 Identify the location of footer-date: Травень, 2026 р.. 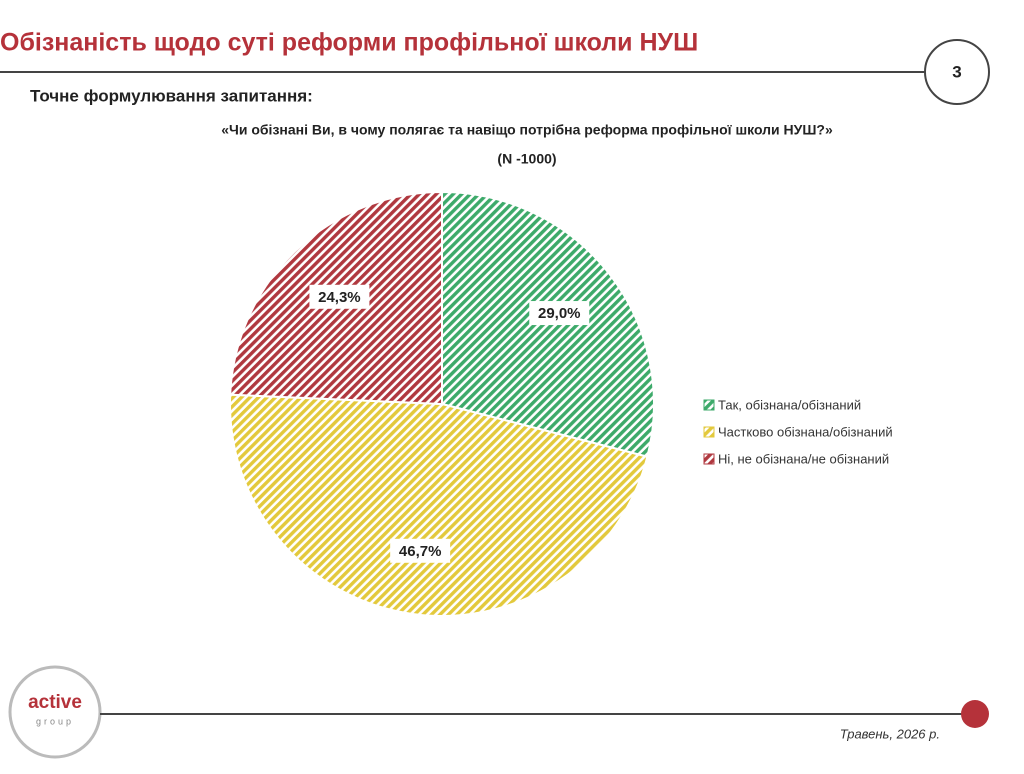
(890, 733).